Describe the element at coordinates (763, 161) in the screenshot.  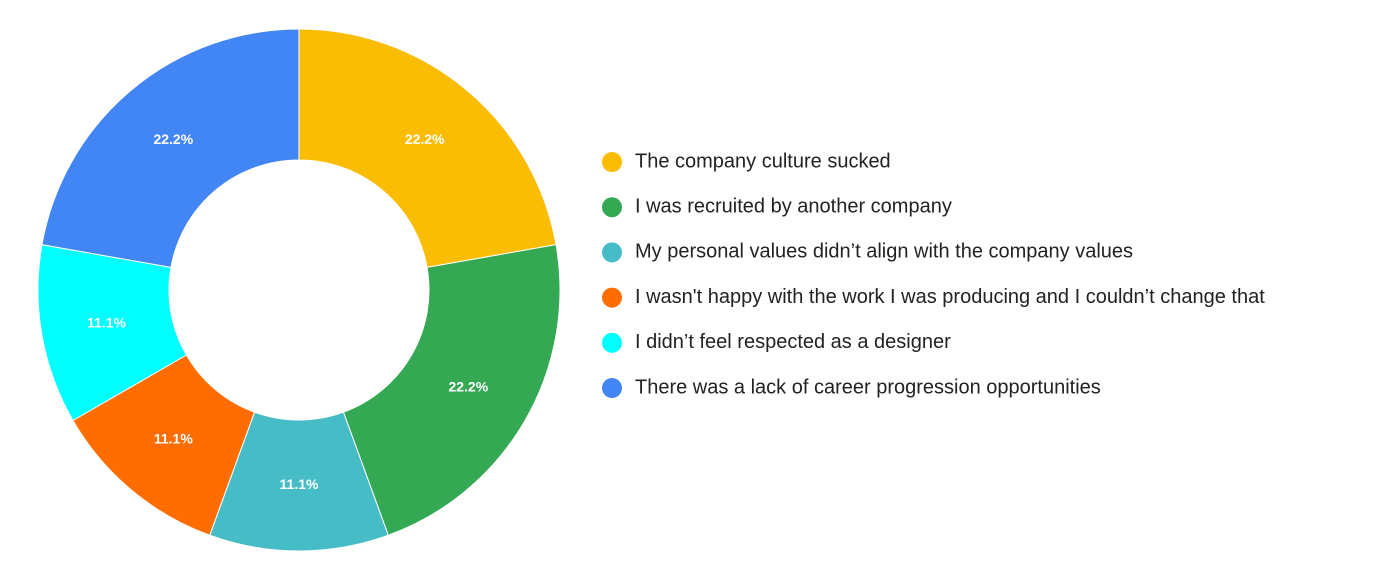
I see `legend-label: The company culture sucked` at that location.